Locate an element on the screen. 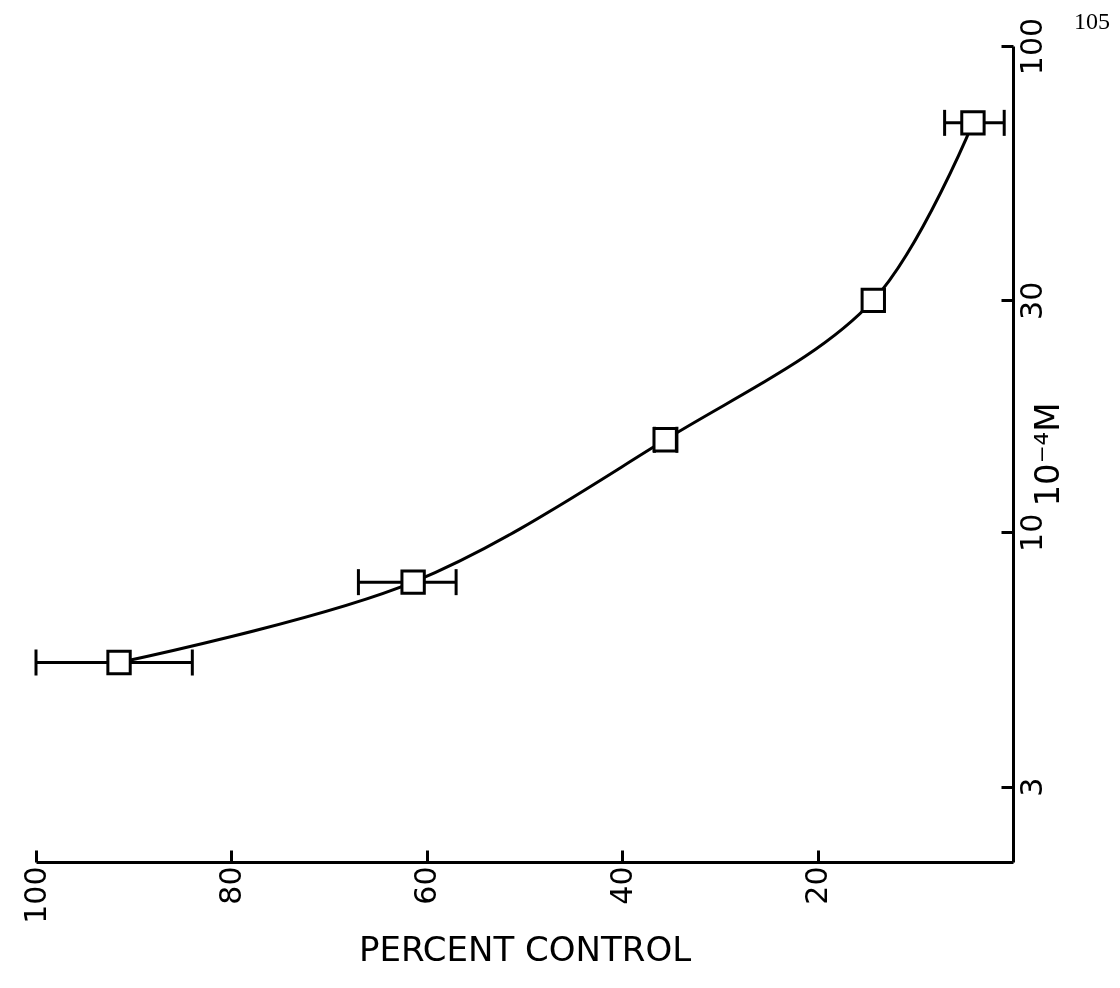 This screenshot has height=988, width=1120. y-axis-title: 10⁻⁴M is located at coordinates (1046, 454).